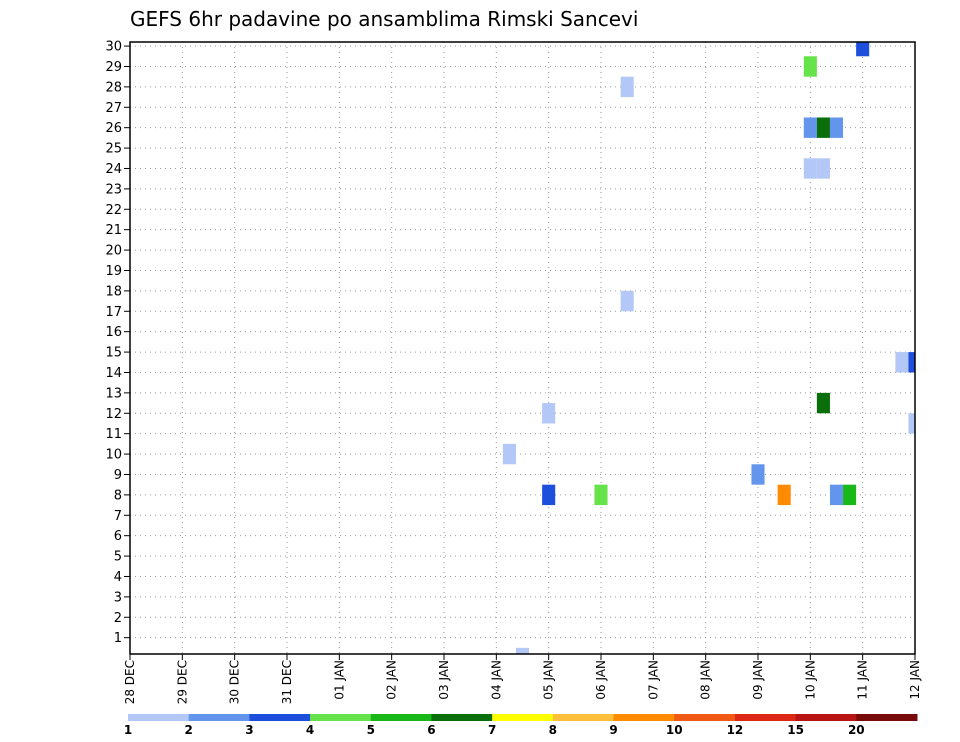 The image size is (960, 742). I want to click on y-tick-label: 28, so click(113, 87).